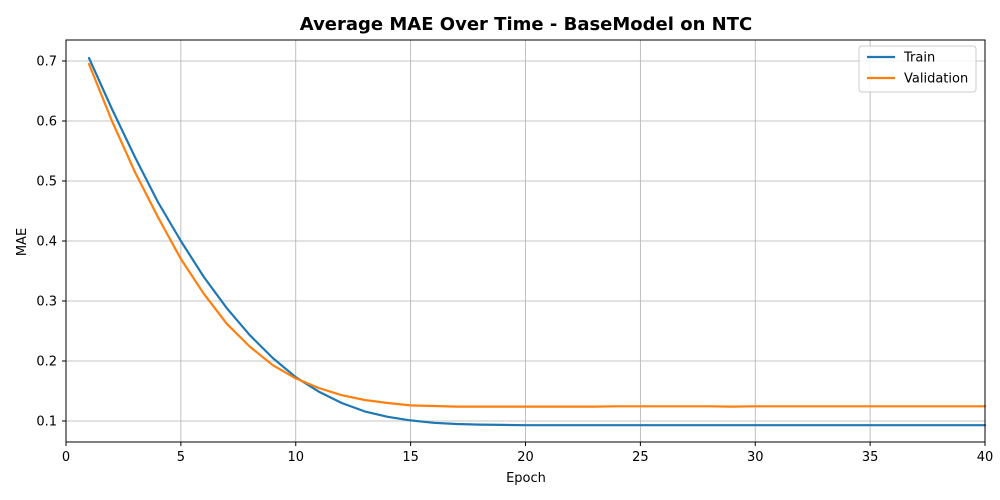 This screenshot has height=500, width=1000. Describe the element at coordinates (66, 457) in the screenshot. I see `x-tick-label: 0` at that location.